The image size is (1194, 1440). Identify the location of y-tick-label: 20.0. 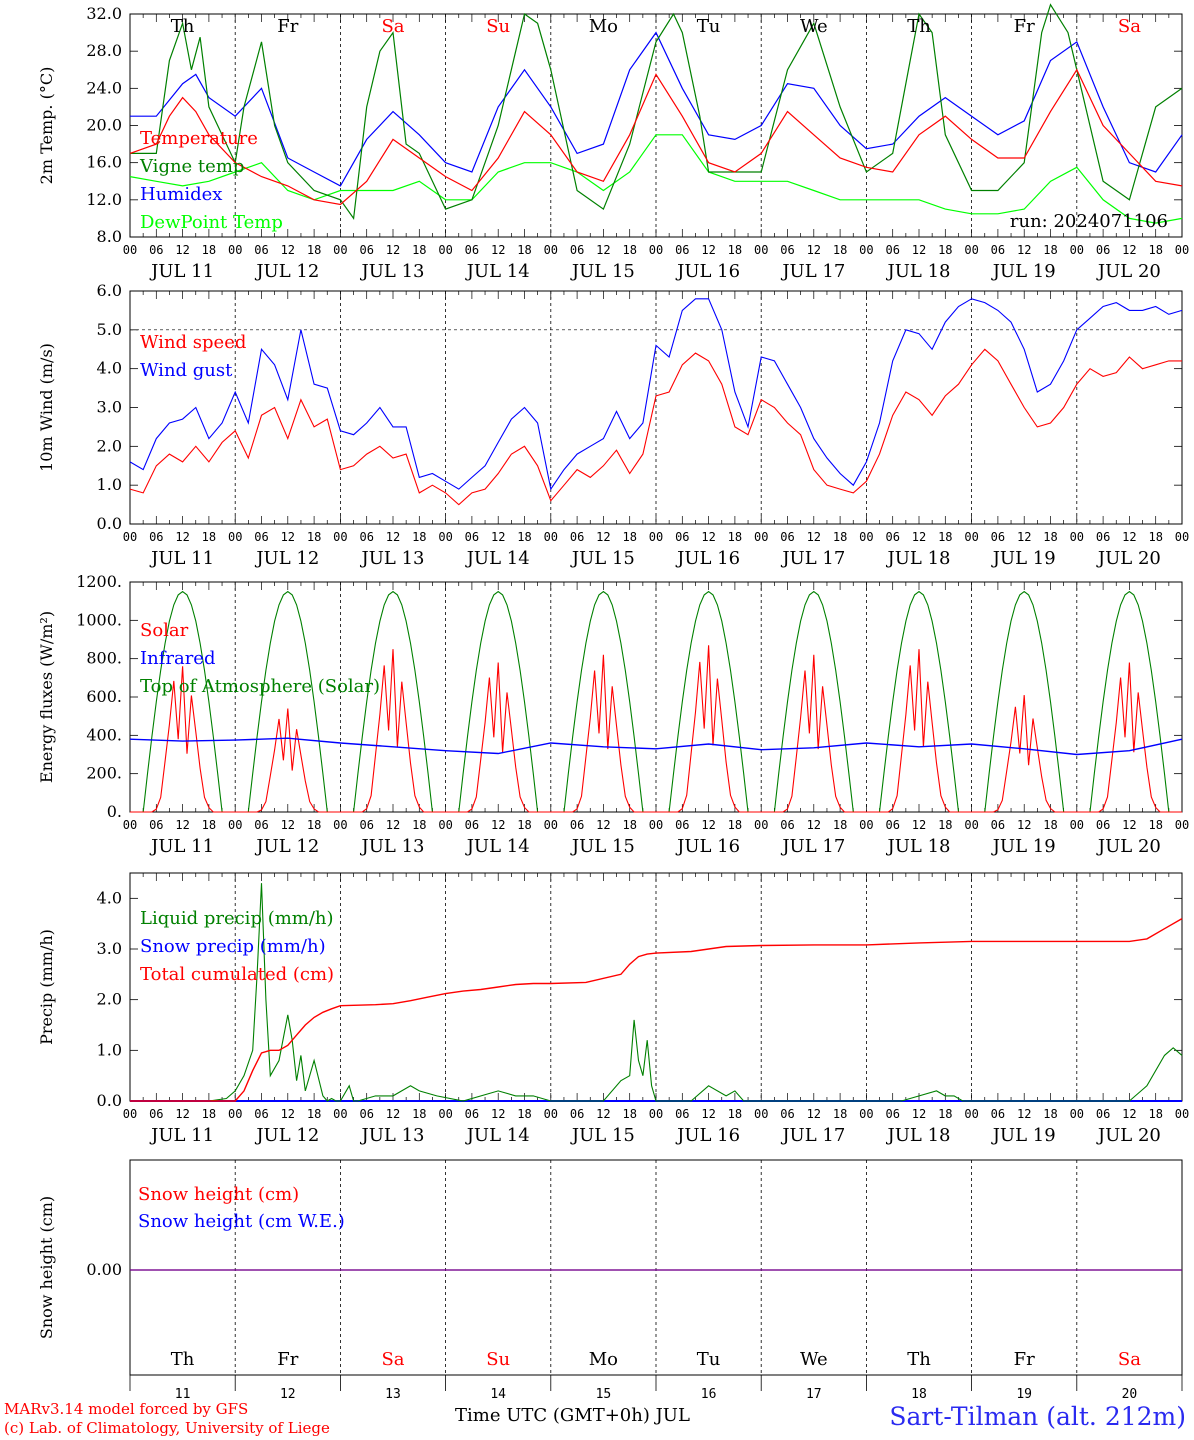
(104, 125).